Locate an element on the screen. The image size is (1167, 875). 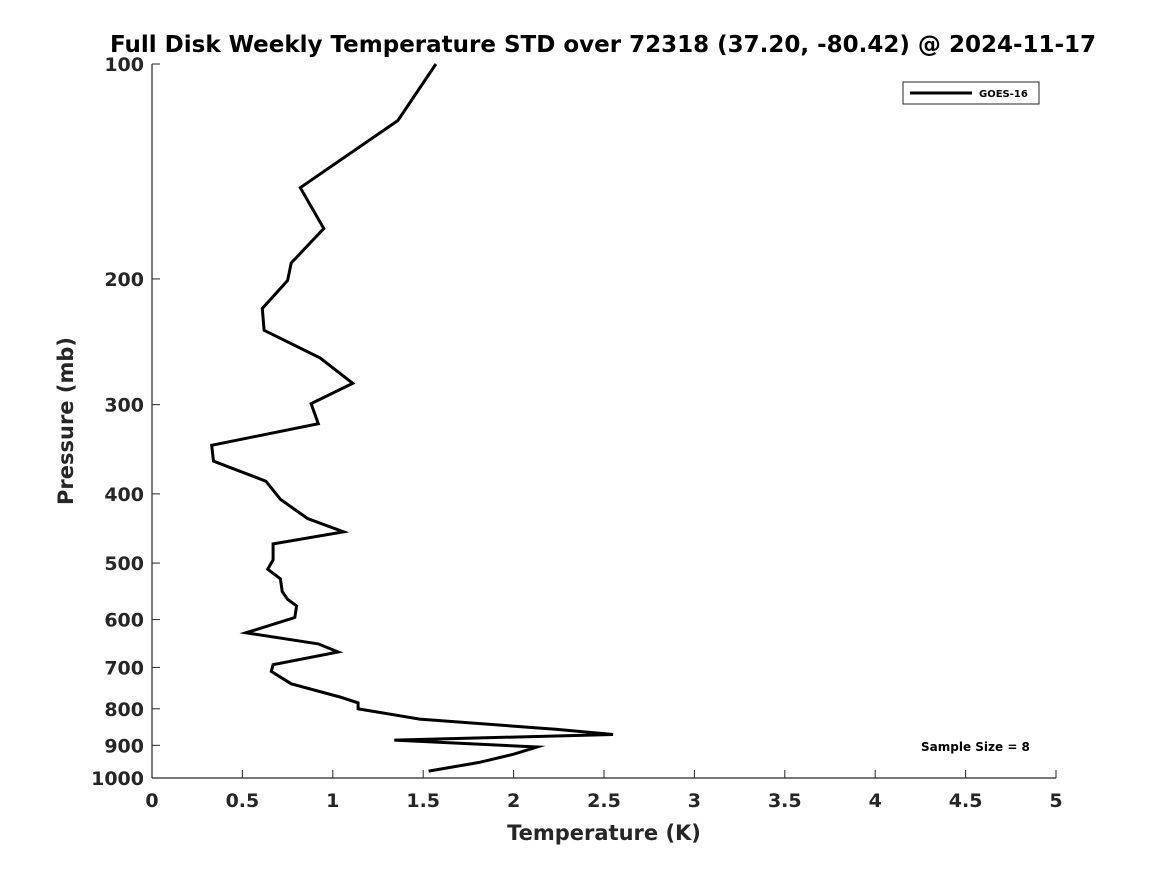
y-axis-label: Pressure (mb) is located at coordinates (66, 421).